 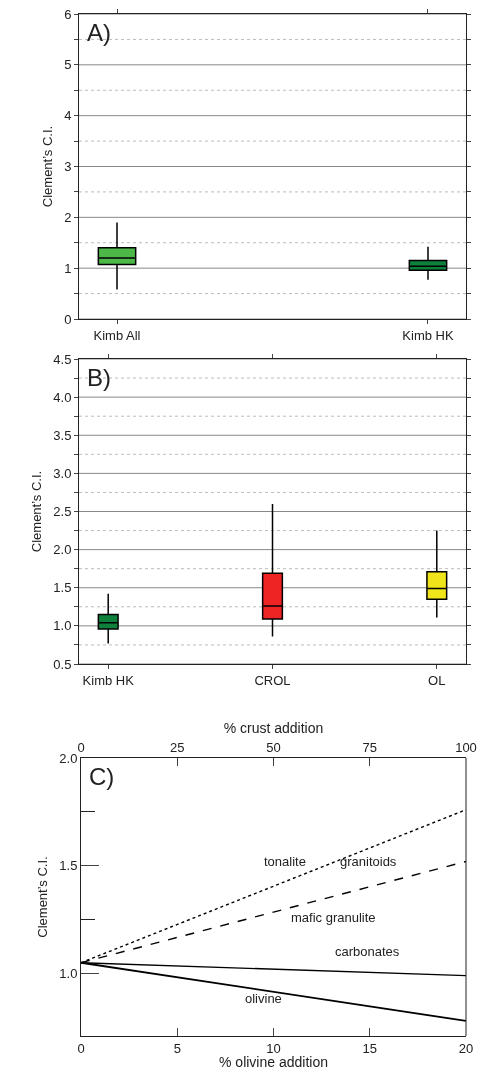 I want to click on x2-tick-label: 100, so click(x=466, y=747).